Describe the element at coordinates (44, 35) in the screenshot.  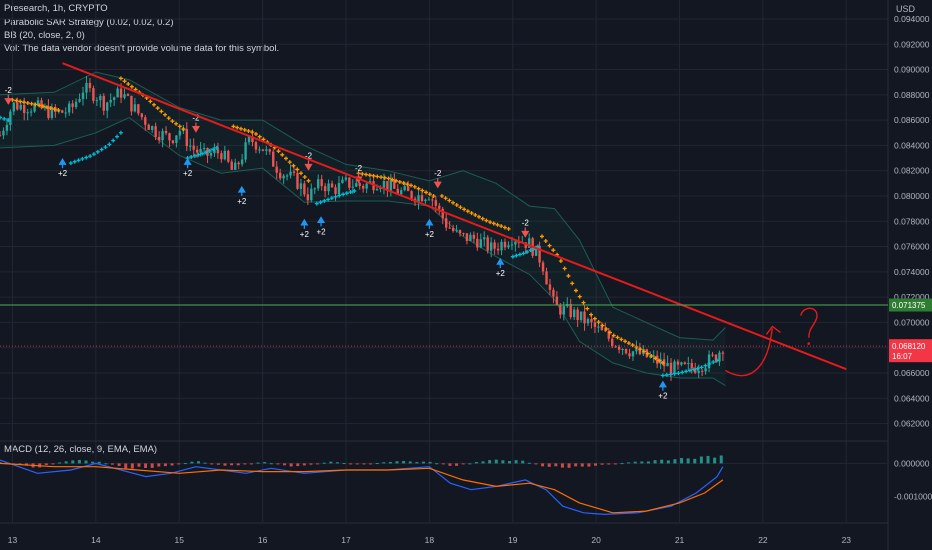
I see `study-label-bb: BB (20, close, 2, 0)` at that location.